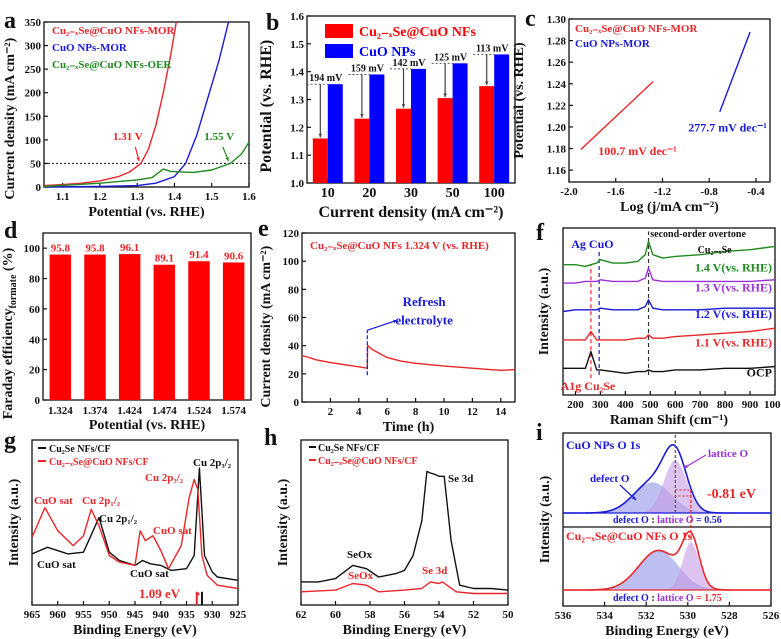 The image size is (781, 639). What do you see at coordinates (445, 412) in the screenshot?
I see `x-tick-label: 10` at bounding box center [445, 412].